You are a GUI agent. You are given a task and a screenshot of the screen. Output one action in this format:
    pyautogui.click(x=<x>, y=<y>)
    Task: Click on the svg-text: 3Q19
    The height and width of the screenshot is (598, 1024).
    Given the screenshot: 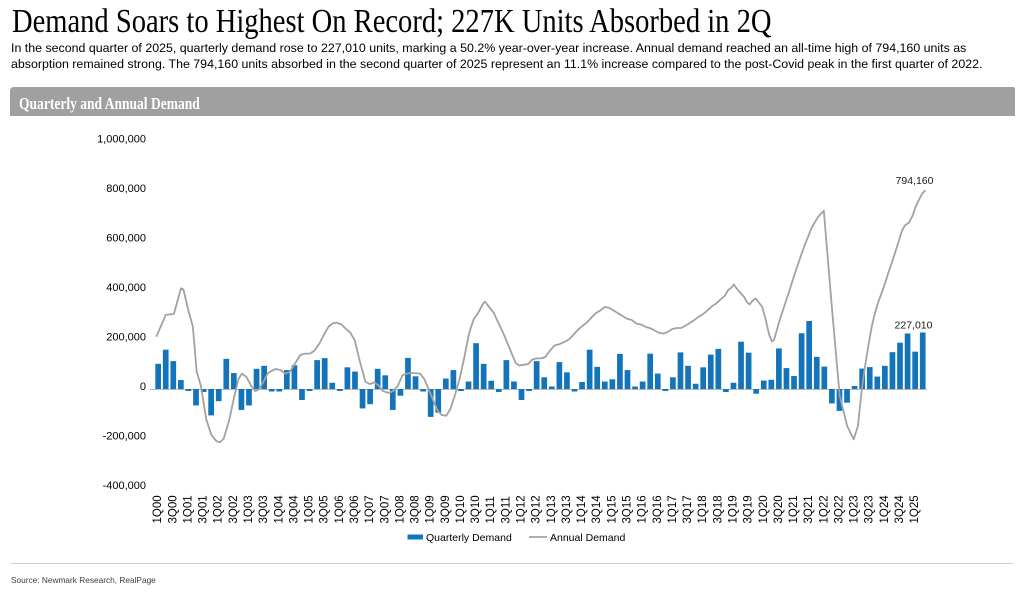 What is the action you would take?
    pyautogui.click(x=749, y=509)
    